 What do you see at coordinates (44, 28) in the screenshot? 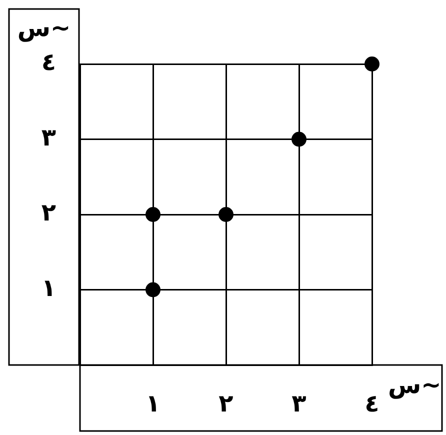
I see `y-axis-title: س~` at bounding box center [44, 28].